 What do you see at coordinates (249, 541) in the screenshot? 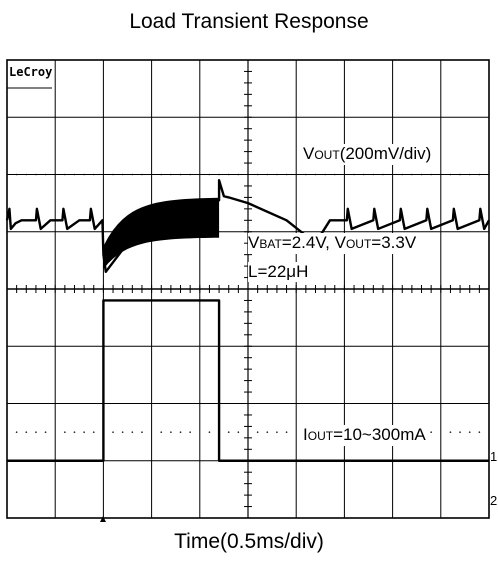
I see `x-axis-label: Time(0.5ms/div)` at bounding box center [249, 541].